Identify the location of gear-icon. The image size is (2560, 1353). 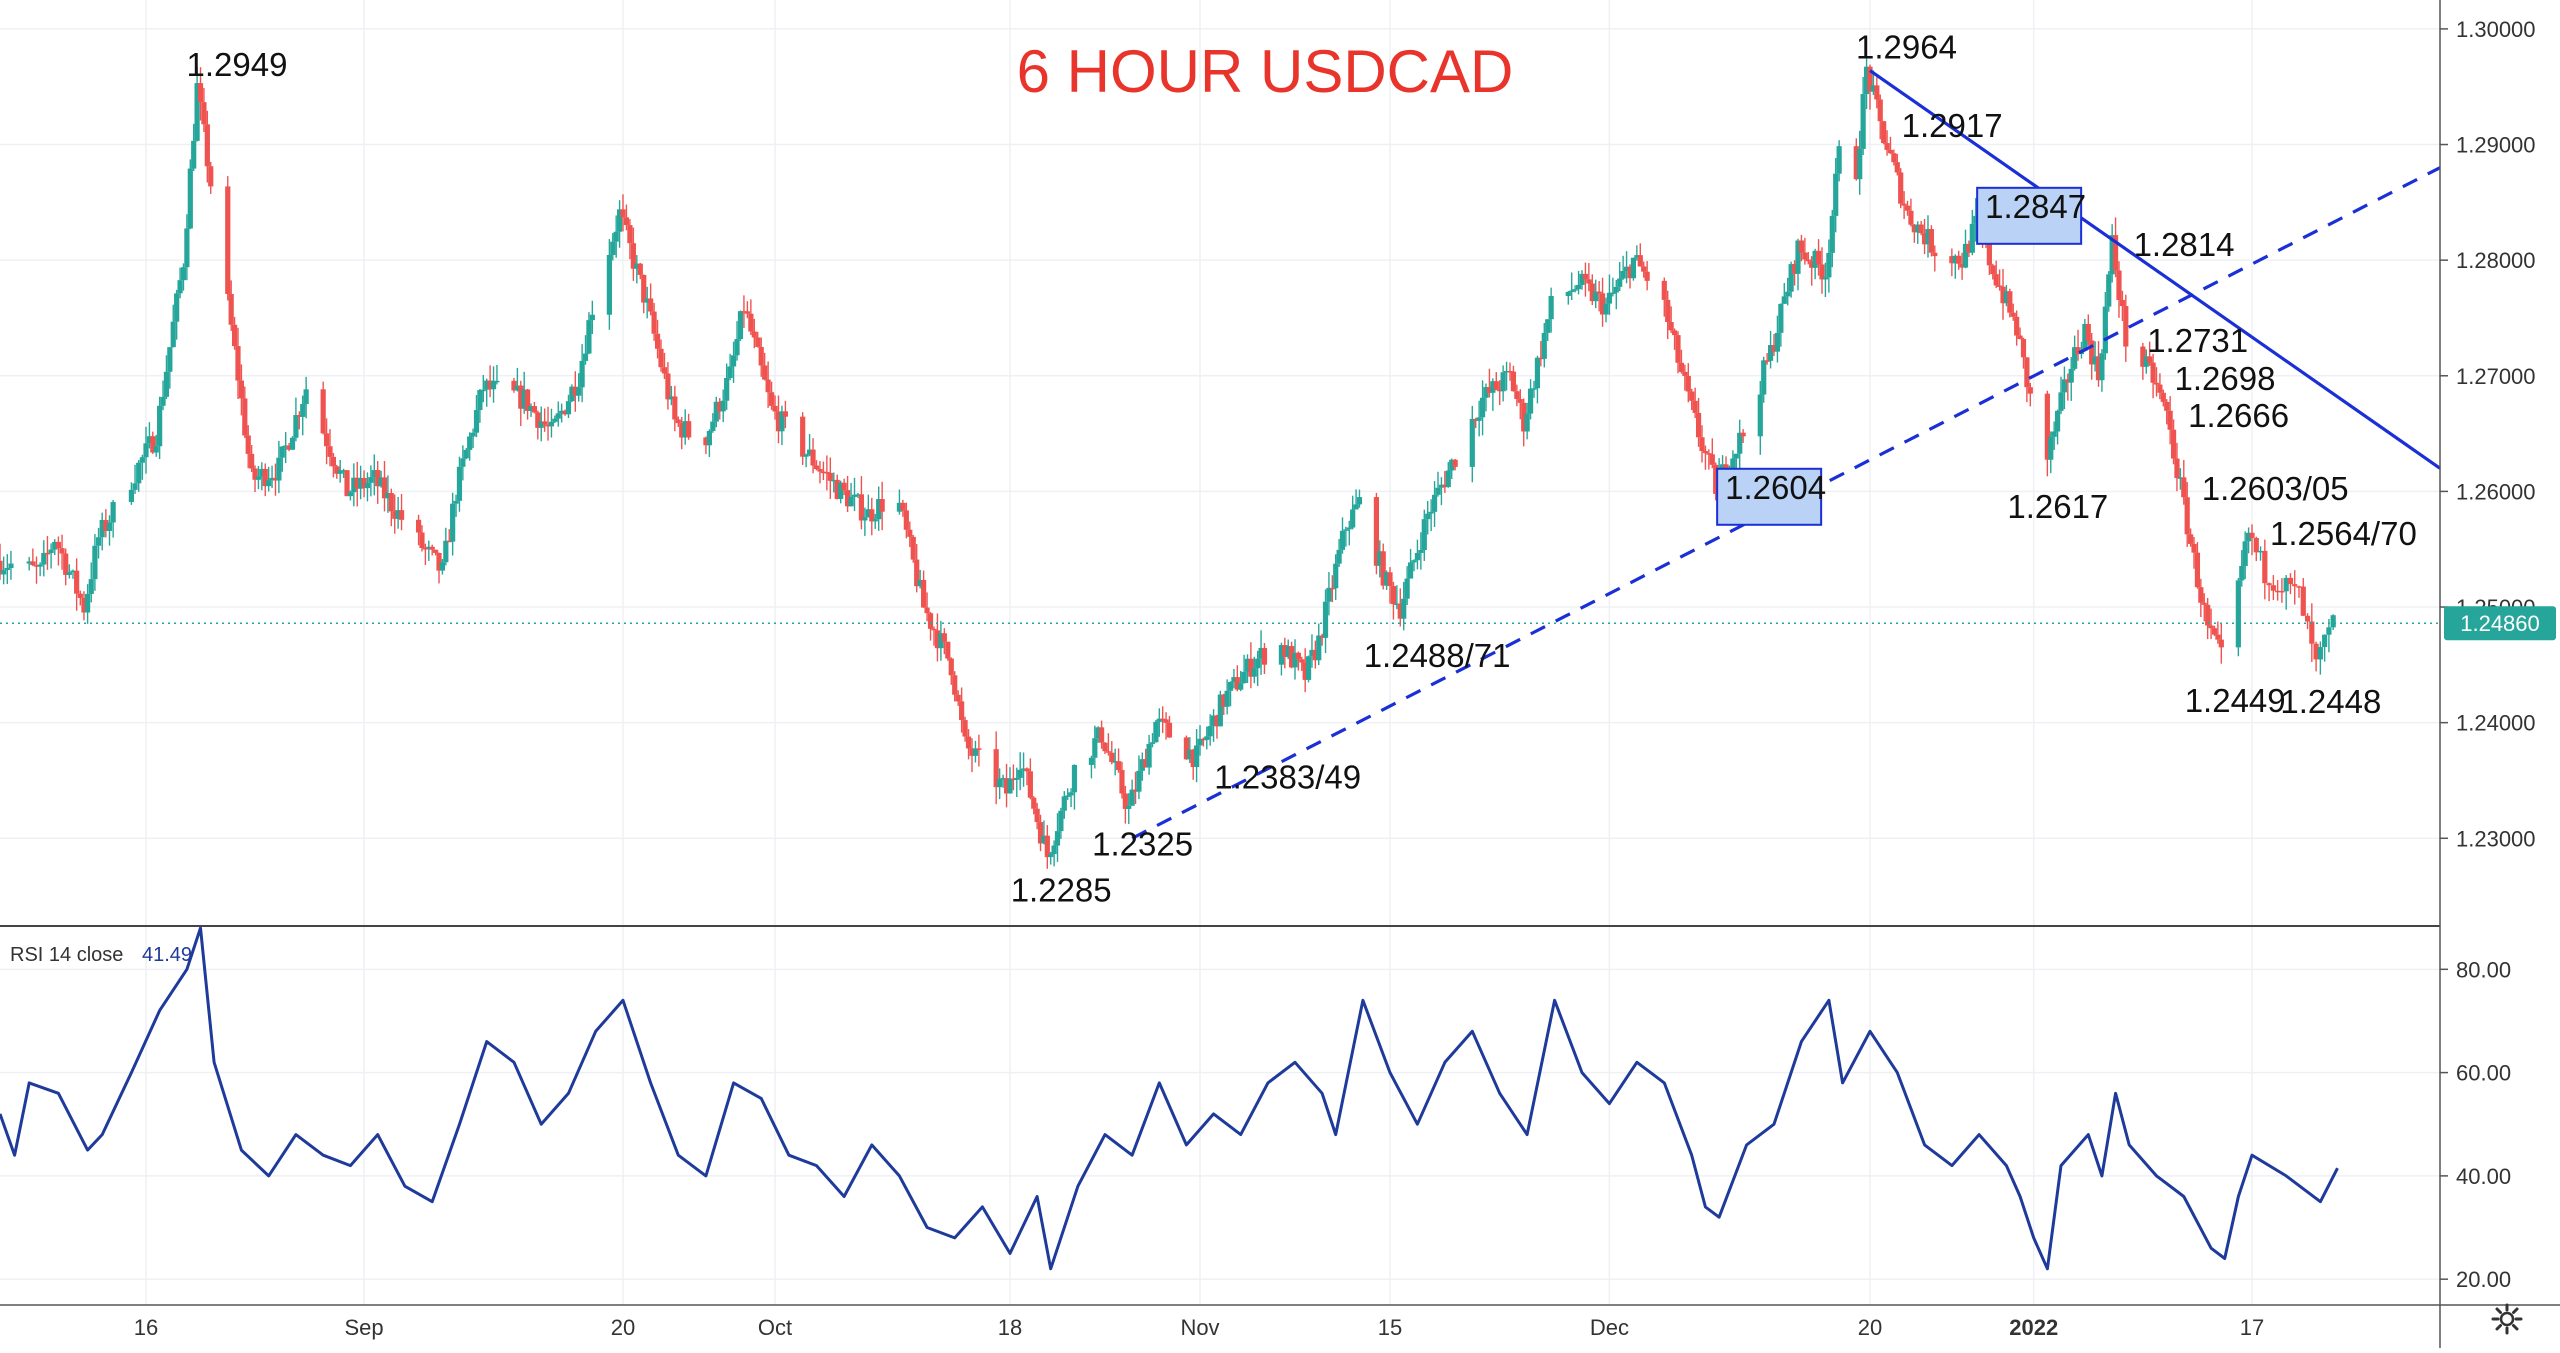
(2507, 1319).